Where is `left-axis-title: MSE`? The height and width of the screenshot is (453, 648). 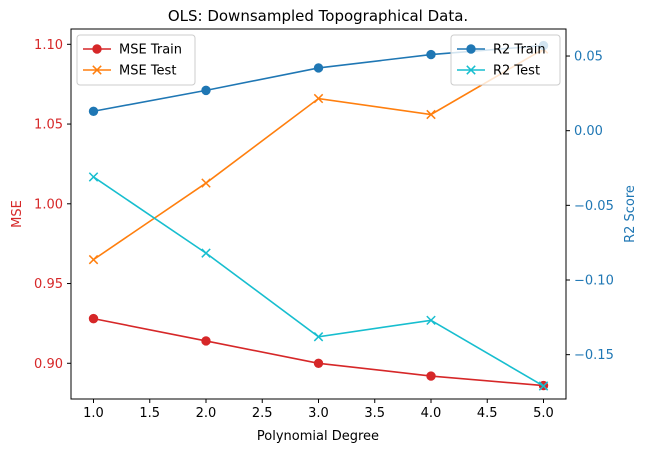
left-axis-title: MSE is located at coordinates (17, 214).